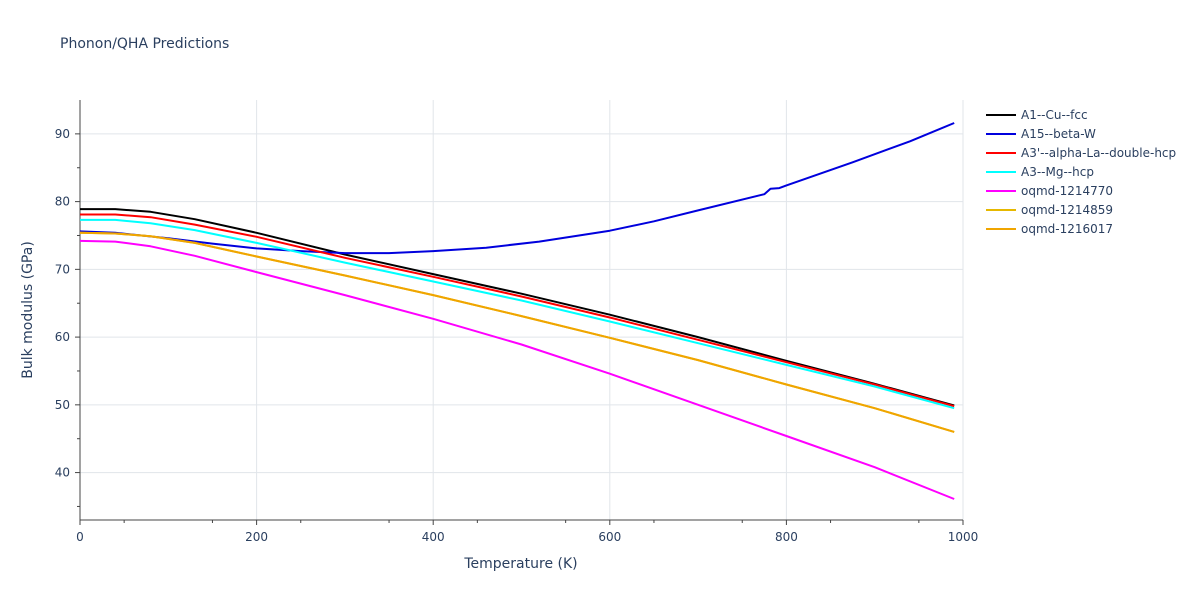  What do you see at coordinates (1067, 191) in the screenshot?
I see `legend-label: oqmd-1214770` at bounding box center [1067, 191].